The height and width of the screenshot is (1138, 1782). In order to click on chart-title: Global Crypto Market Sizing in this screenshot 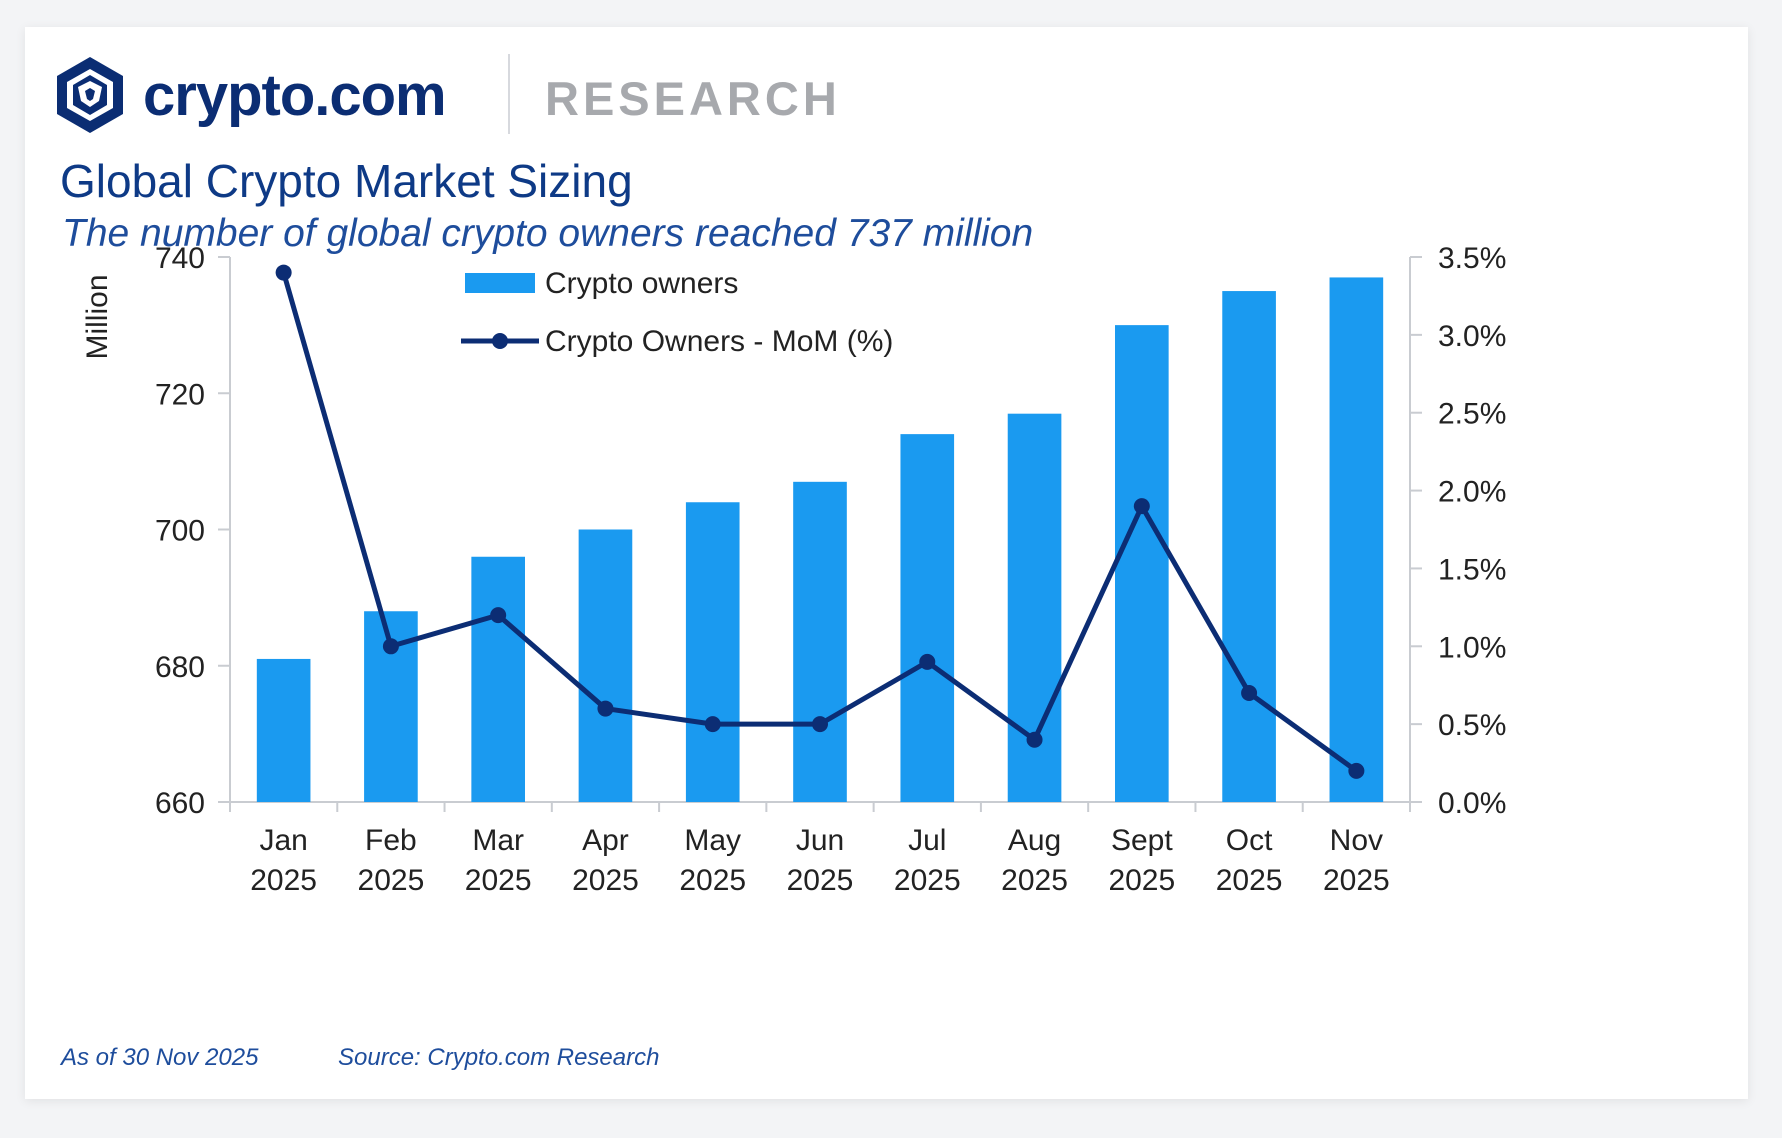, I will do `click(346, 181)`.